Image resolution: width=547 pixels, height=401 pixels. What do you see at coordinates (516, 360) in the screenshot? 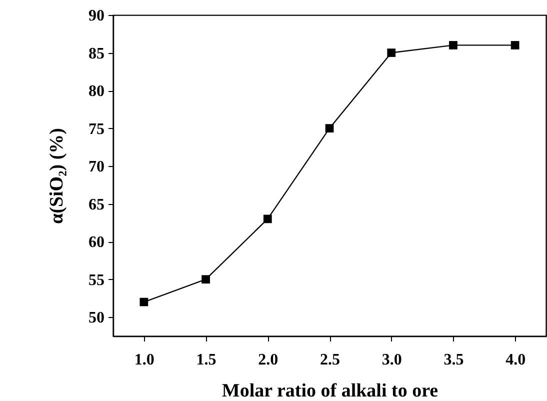
I see `x-tick-label: 4.0` at bounding box center [516, 360].